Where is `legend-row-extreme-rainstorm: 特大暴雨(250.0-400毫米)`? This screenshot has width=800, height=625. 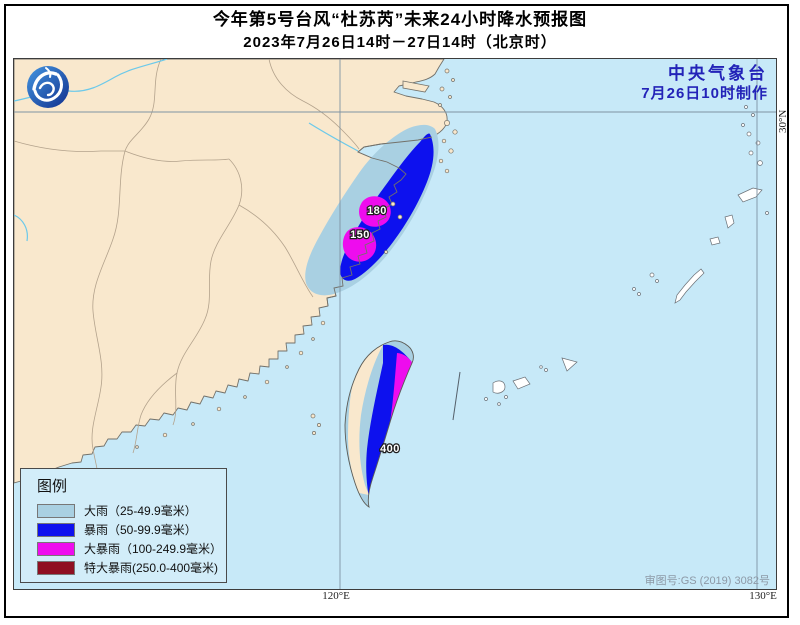 legend-row-extreme-rainstorm: 特大暴雨(250.0-400毫米) is located at coordinates (131, 567).